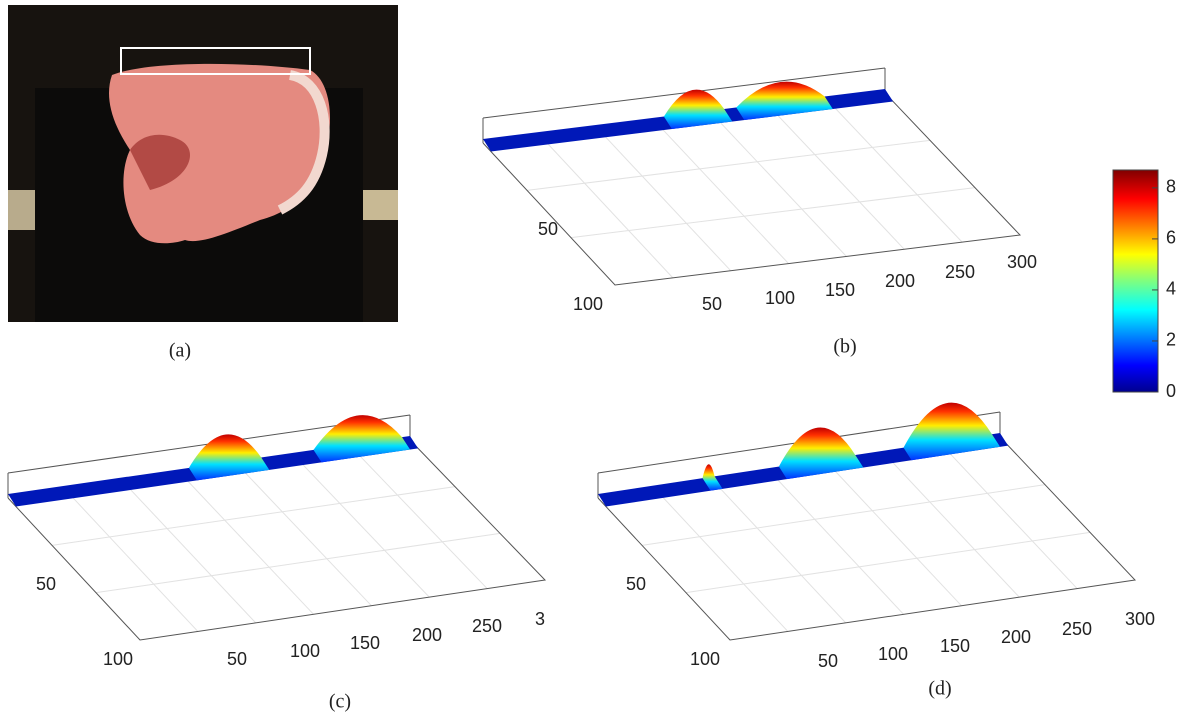 This screenshot has height=719, width=1190. What do you see at coordinates (180, 351) in the screenshot?
I see `panel-label: (a)` at bounding box center [180, 351].